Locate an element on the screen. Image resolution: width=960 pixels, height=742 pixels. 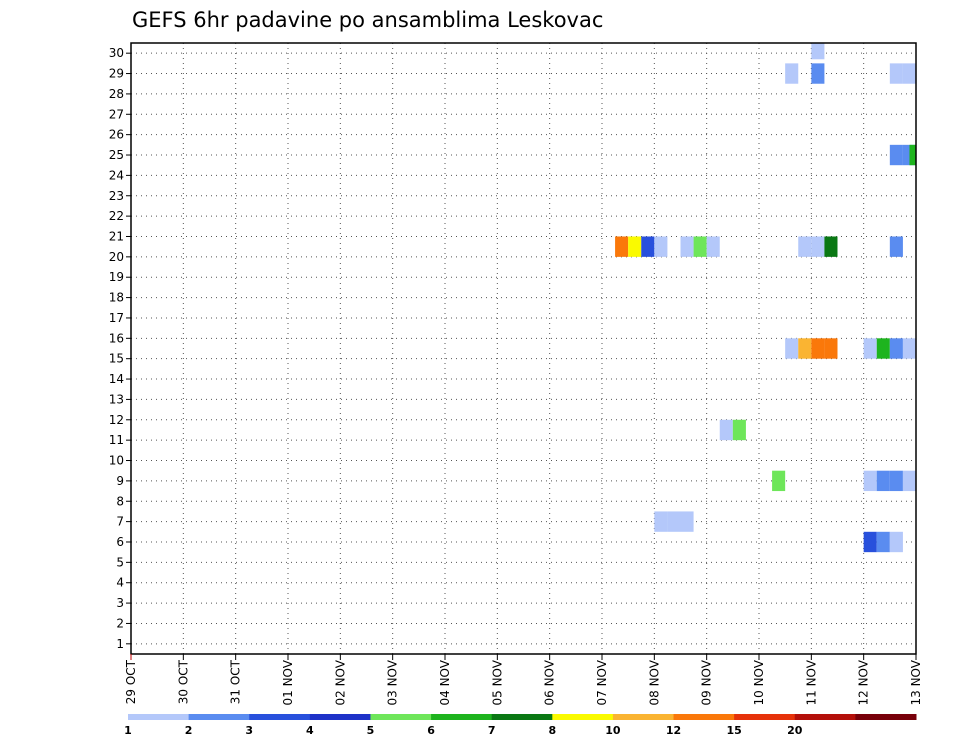
y-tick-label: 19 is located at coordinates (116, 277).